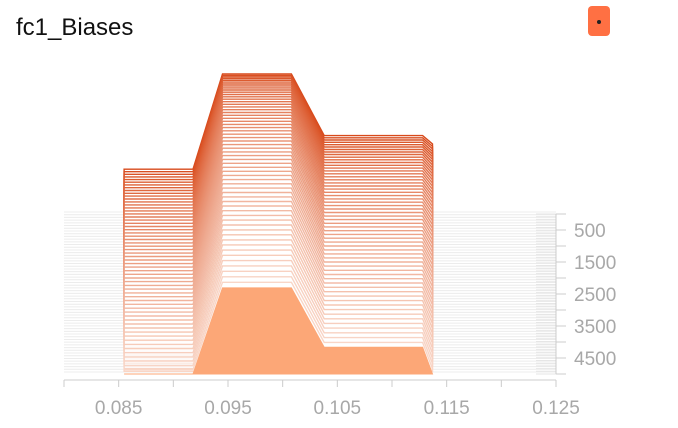  I want to click on step-tick-label: 2500, so click(595, 295).